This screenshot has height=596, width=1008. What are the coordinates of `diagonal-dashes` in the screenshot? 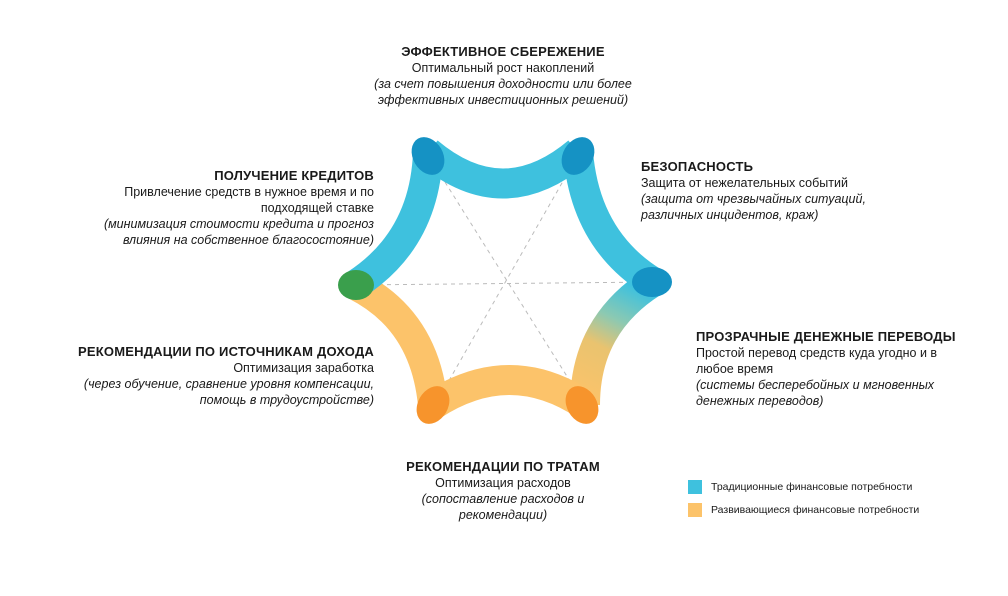 It's located at (505, 280).